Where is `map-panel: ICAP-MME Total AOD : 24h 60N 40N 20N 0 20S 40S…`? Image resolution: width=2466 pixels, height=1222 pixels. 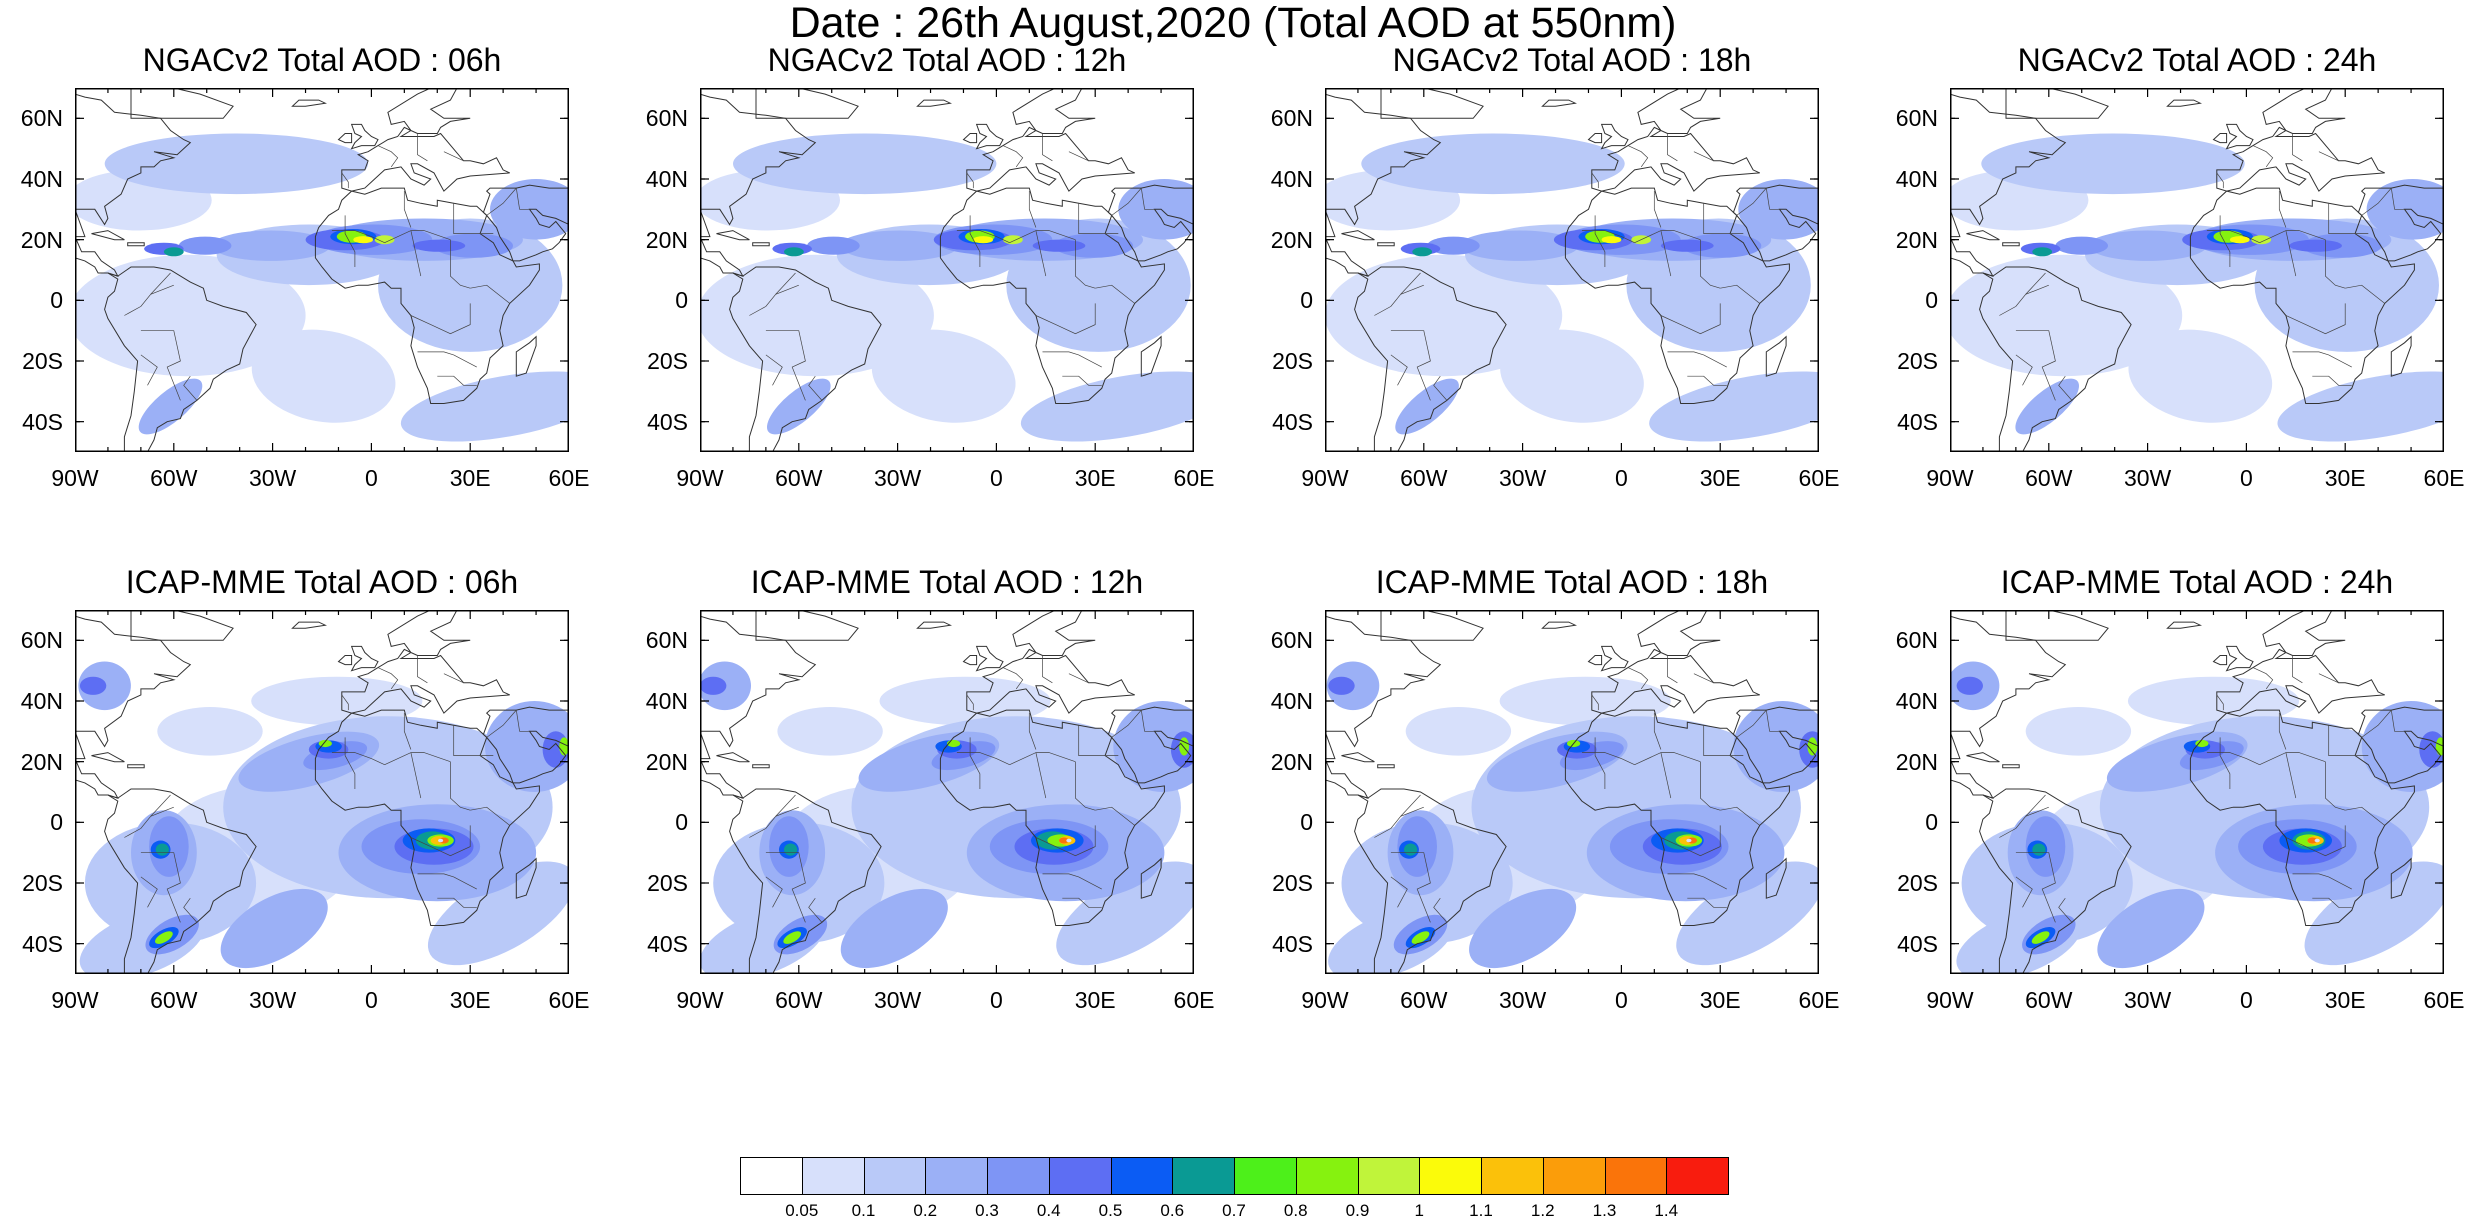
map-panel: ICAP-MME Total AOD : 24h 60N 40N 20N 0 20S 40S… is located at coordinates (2180, 788).